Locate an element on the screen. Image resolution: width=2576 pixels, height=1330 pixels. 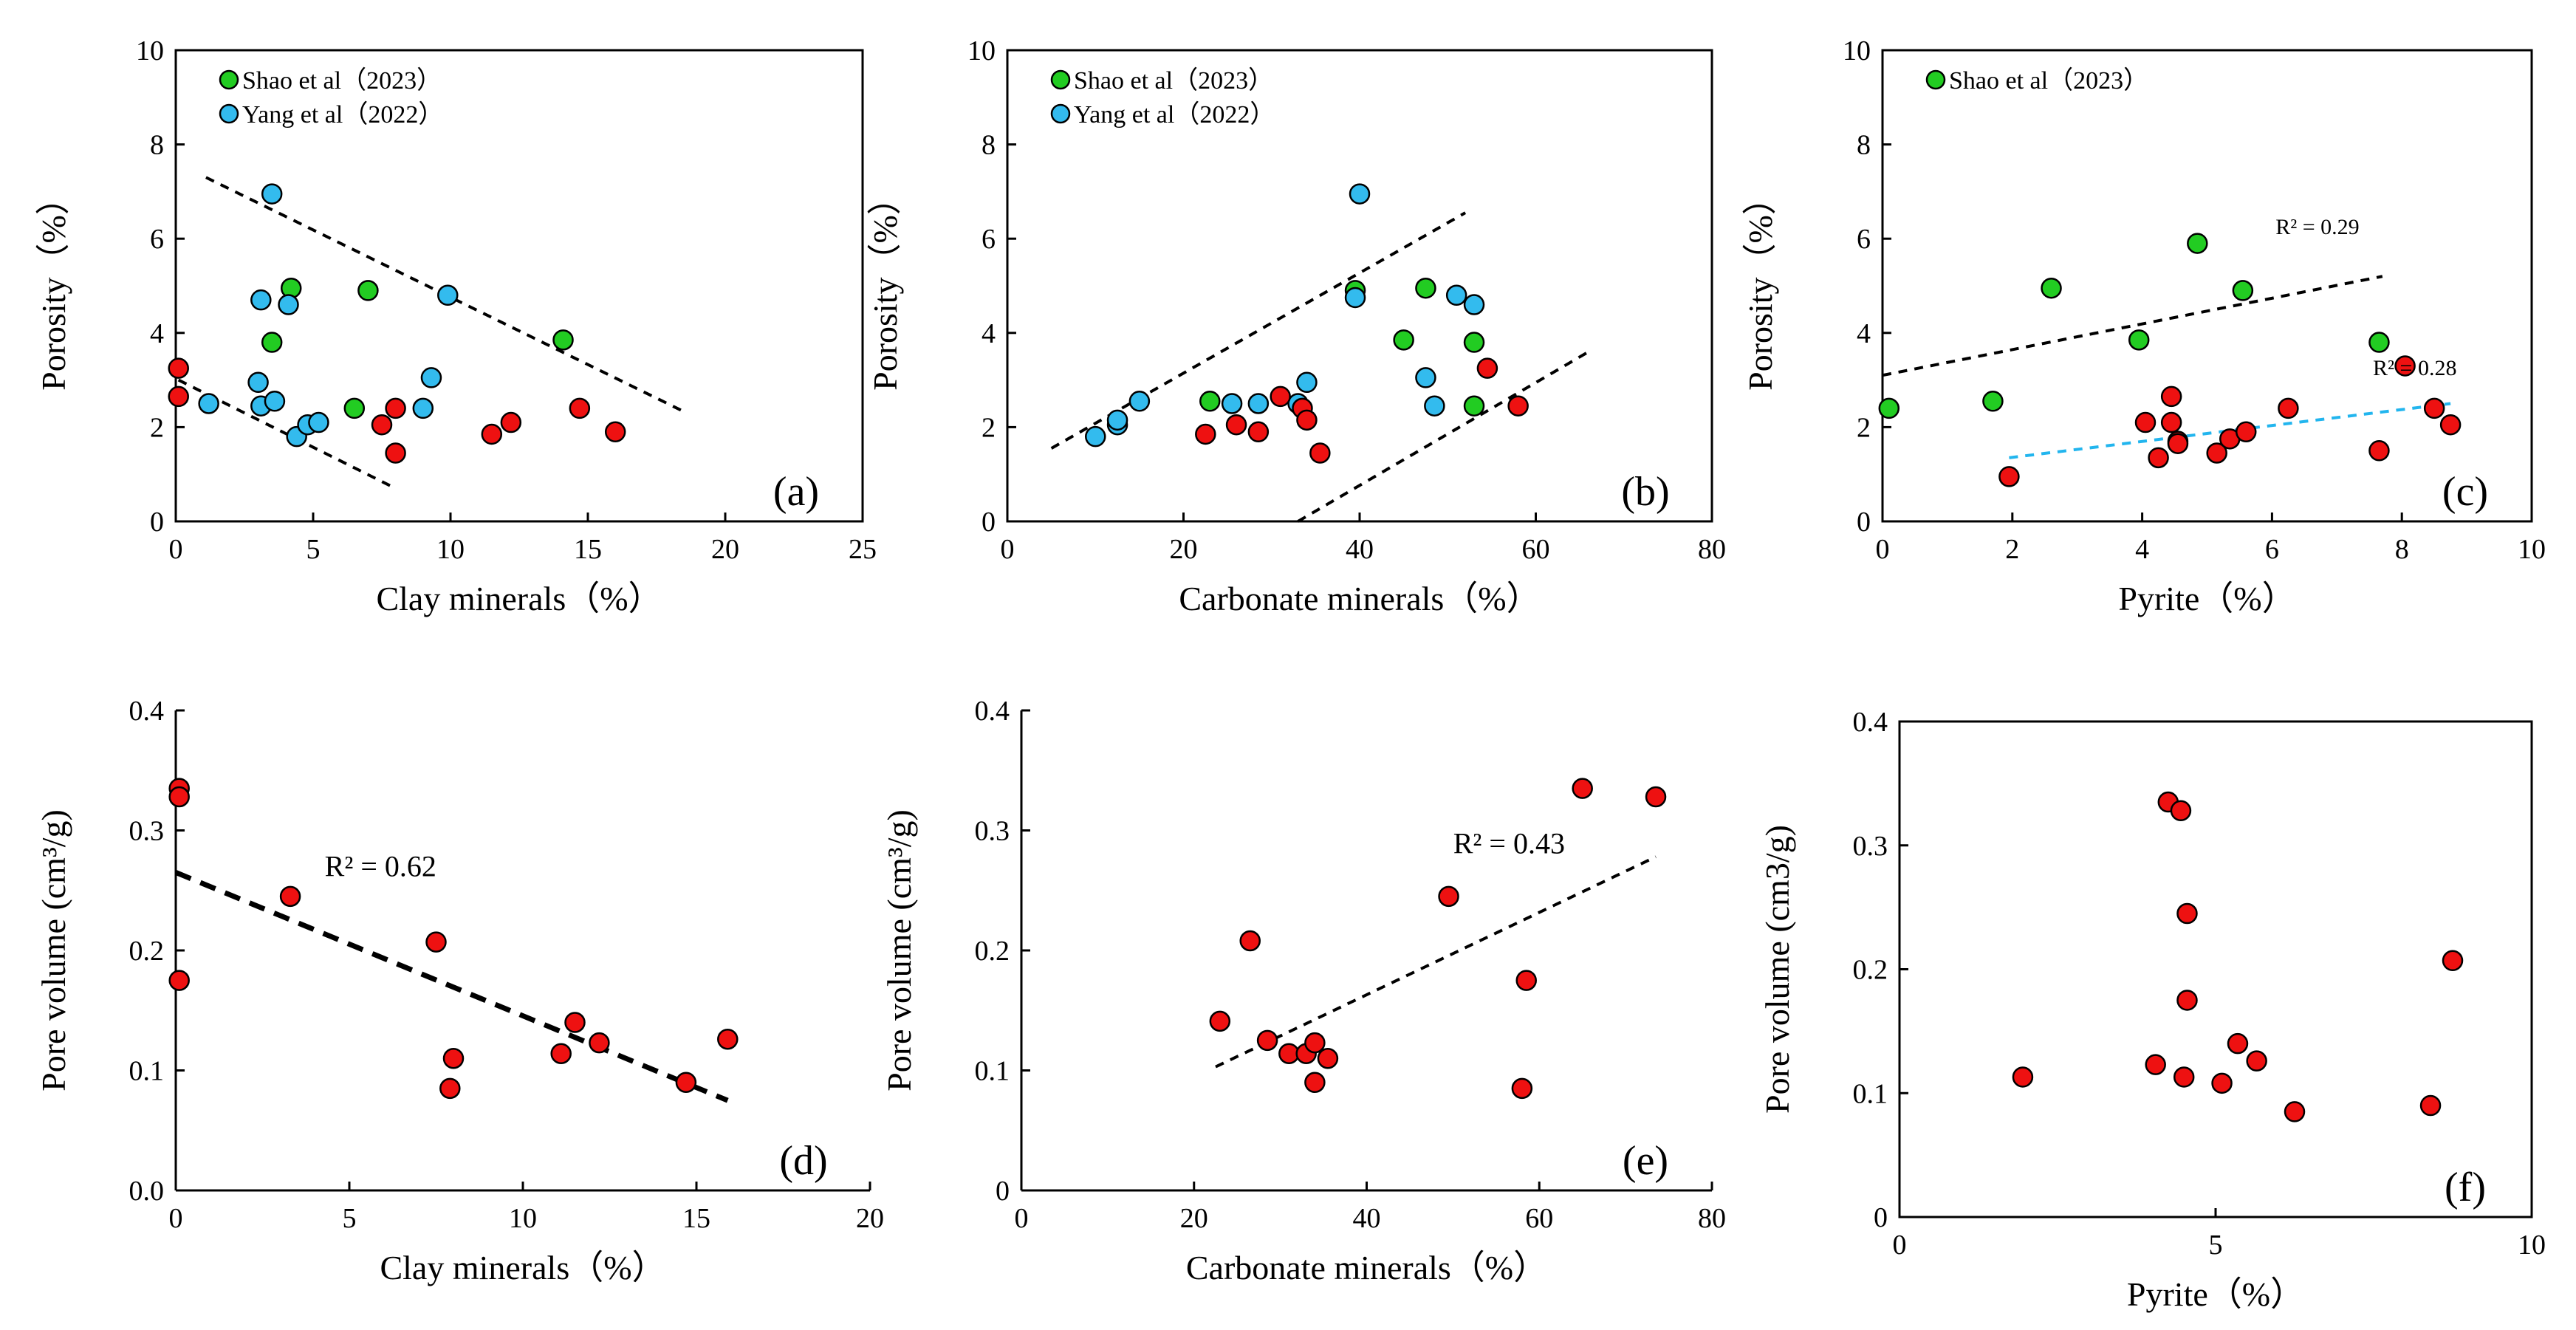
x-tick-label-e: 80 is located at coordinates (1712, 1218).